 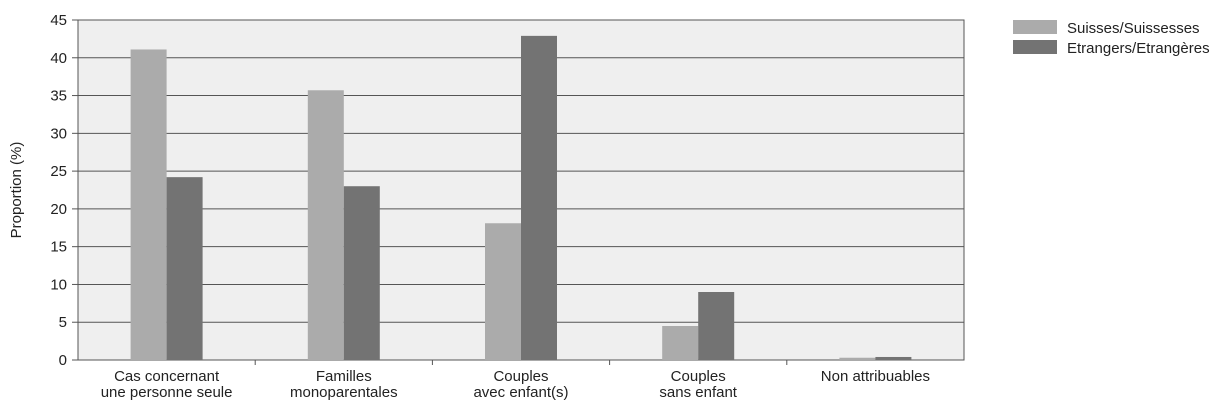 What do you see at coordinates (63, 322) in the screenshot?
I see `y-tick-label: 5` at bounding box center [63, 322].